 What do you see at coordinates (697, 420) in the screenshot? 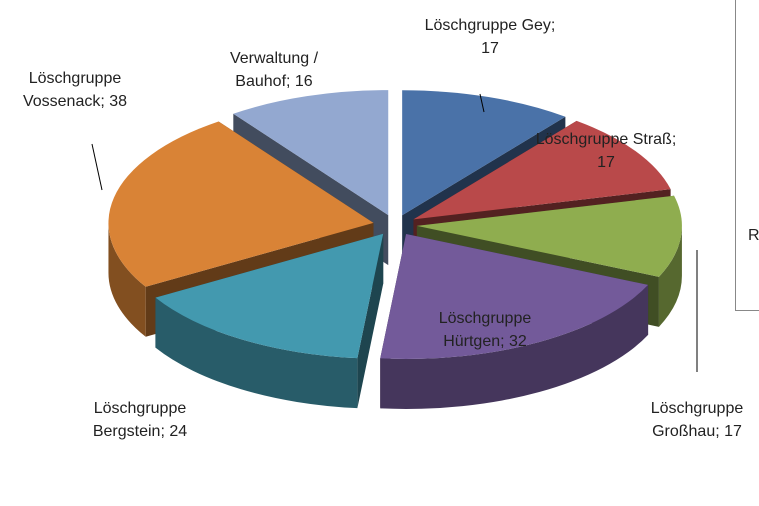
I see `data-label: Löschgruppe Großhau; 17` at bounding box center [697, 420].